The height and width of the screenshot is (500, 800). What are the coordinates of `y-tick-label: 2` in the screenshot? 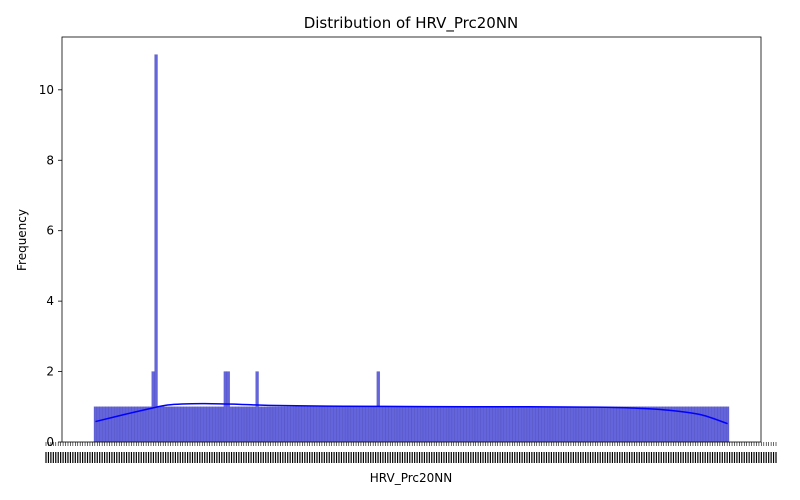 It's located at (50, 372).